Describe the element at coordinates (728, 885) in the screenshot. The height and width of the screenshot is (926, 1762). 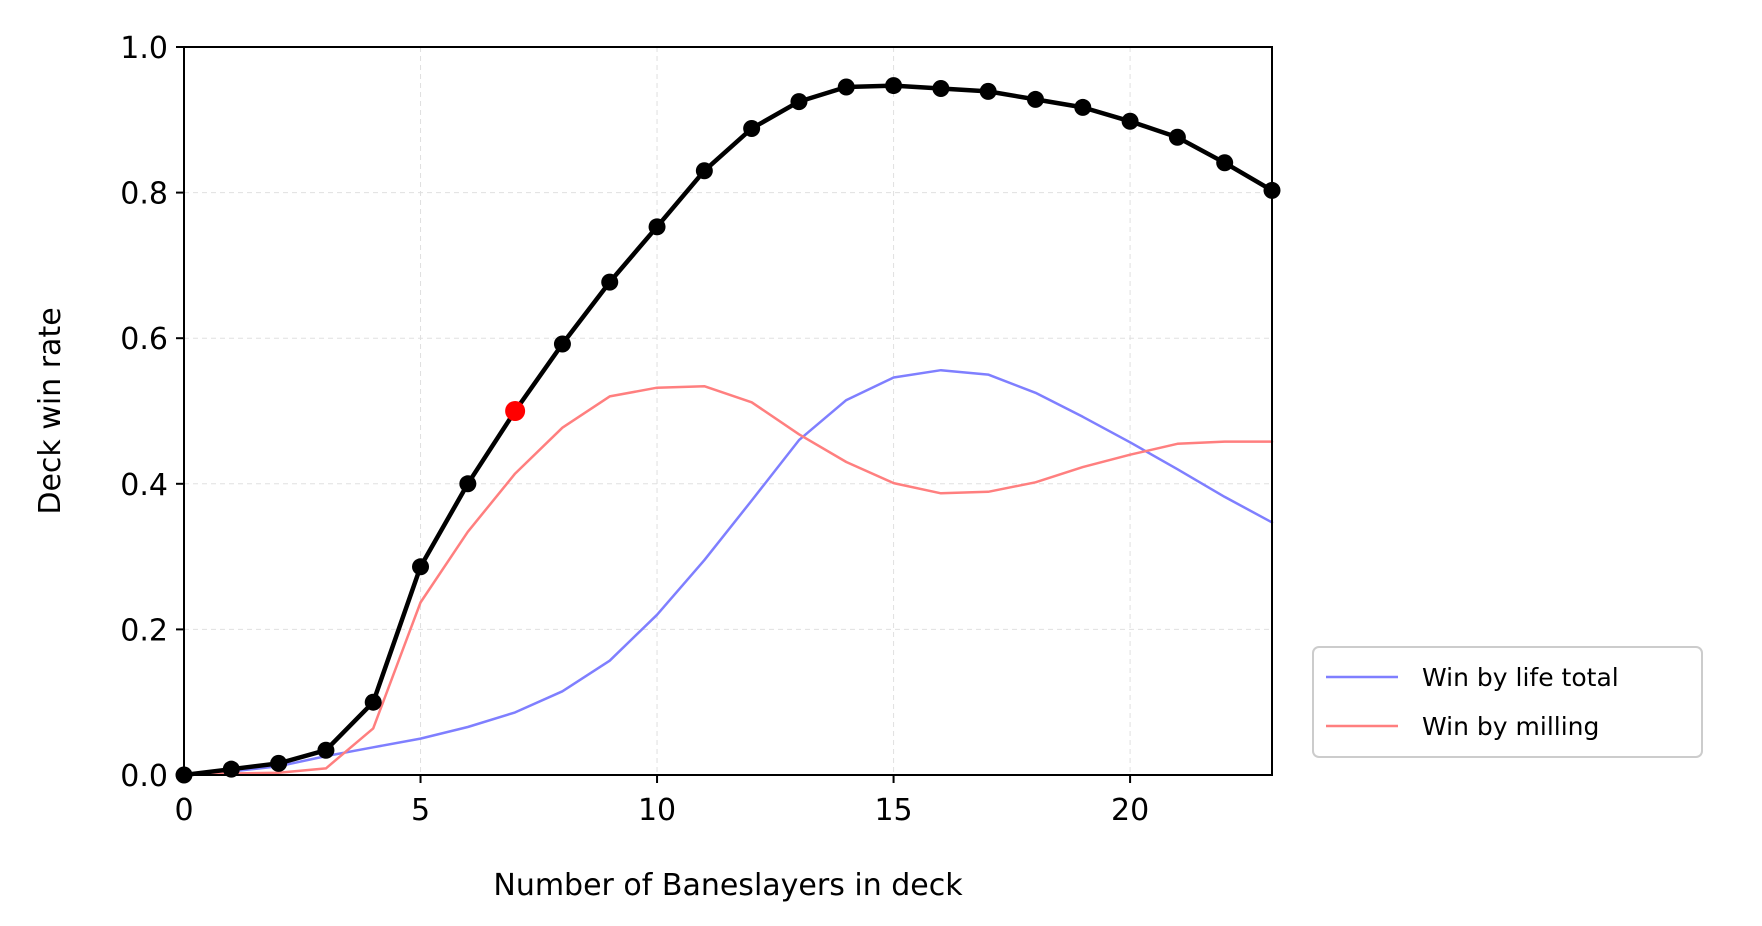
I see `x-axis-label: Number of Baneslayers in deck` at that location.